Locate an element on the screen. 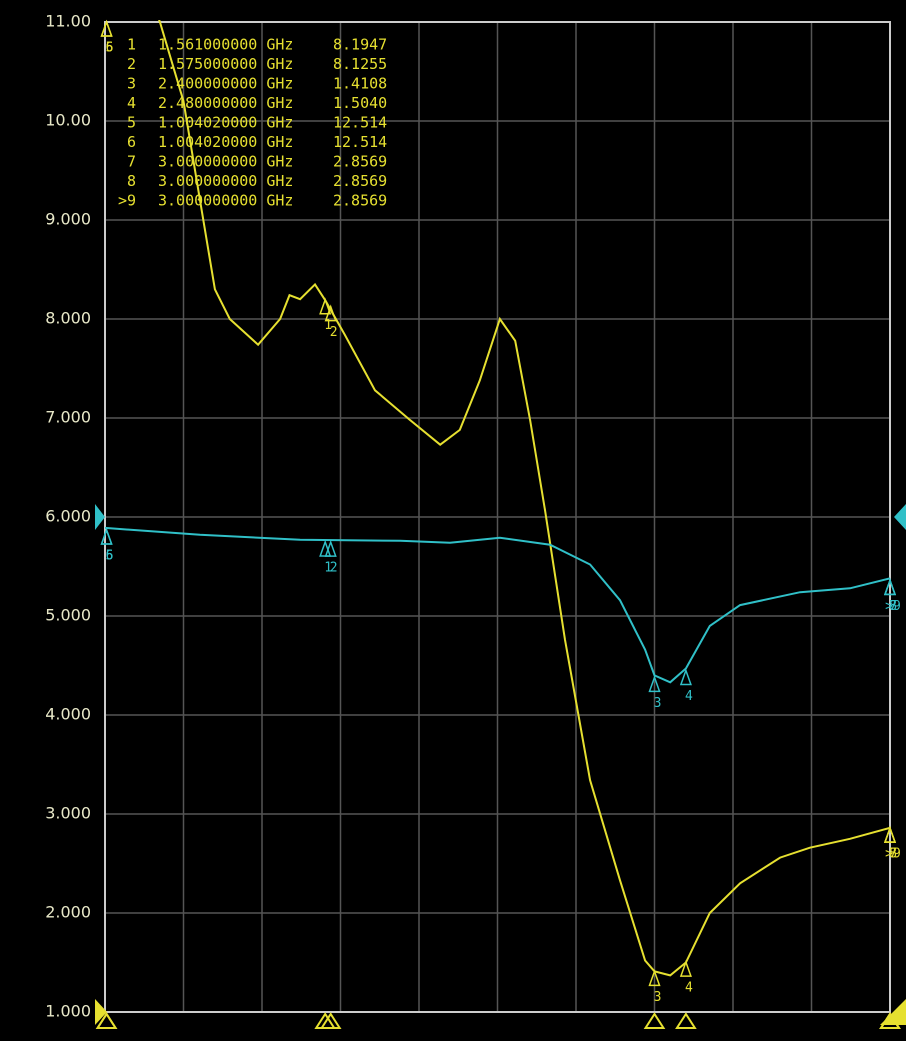  trace is located at coordinates (498, 605).